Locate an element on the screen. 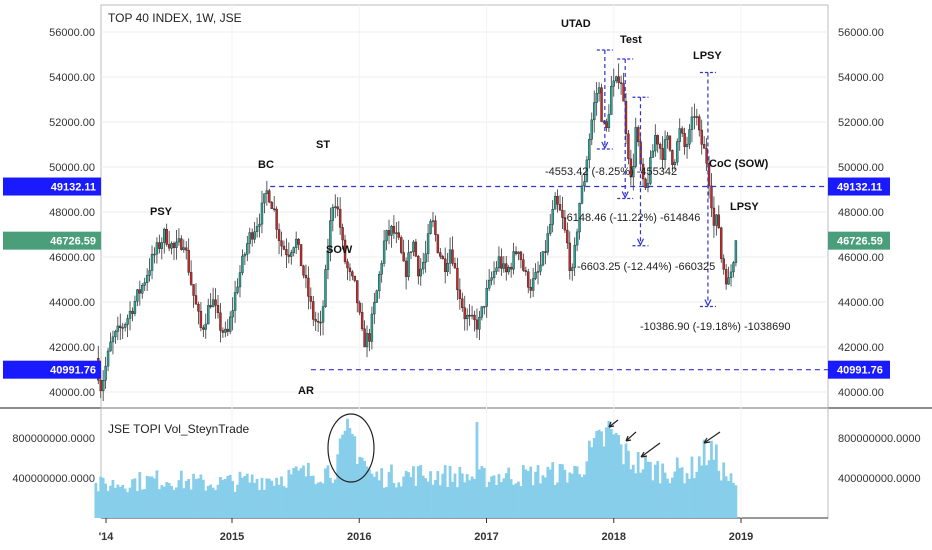  annotation-coc-sow: CoC (SOW) is located at coordinates (739, 164).